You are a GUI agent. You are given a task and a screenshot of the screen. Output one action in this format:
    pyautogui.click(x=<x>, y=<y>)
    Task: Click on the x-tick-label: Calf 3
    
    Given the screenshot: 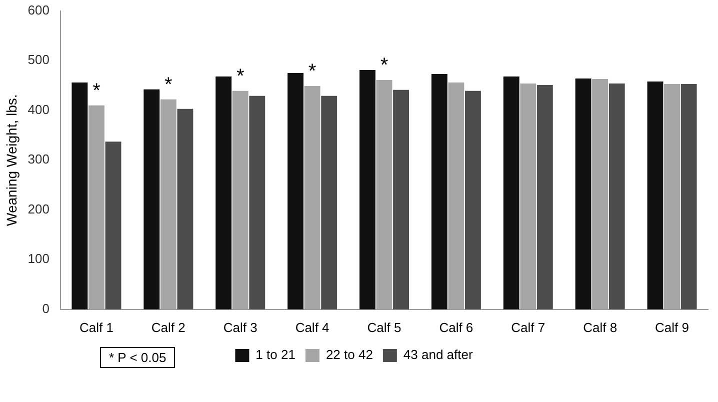 What is the action you would take?
    pyautogui.click(x=240, y=327)
    